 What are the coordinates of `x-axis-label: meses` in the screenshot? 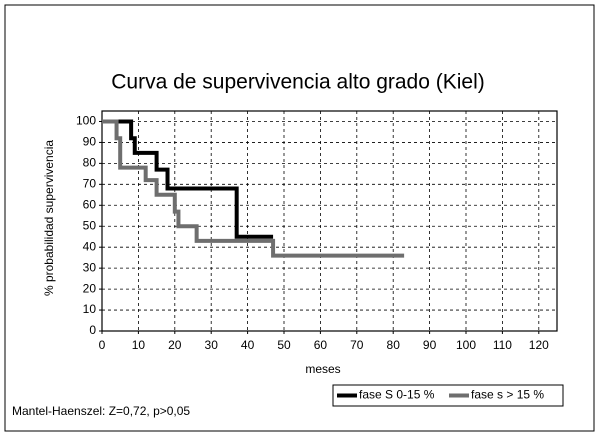 It's located at (322, 369).